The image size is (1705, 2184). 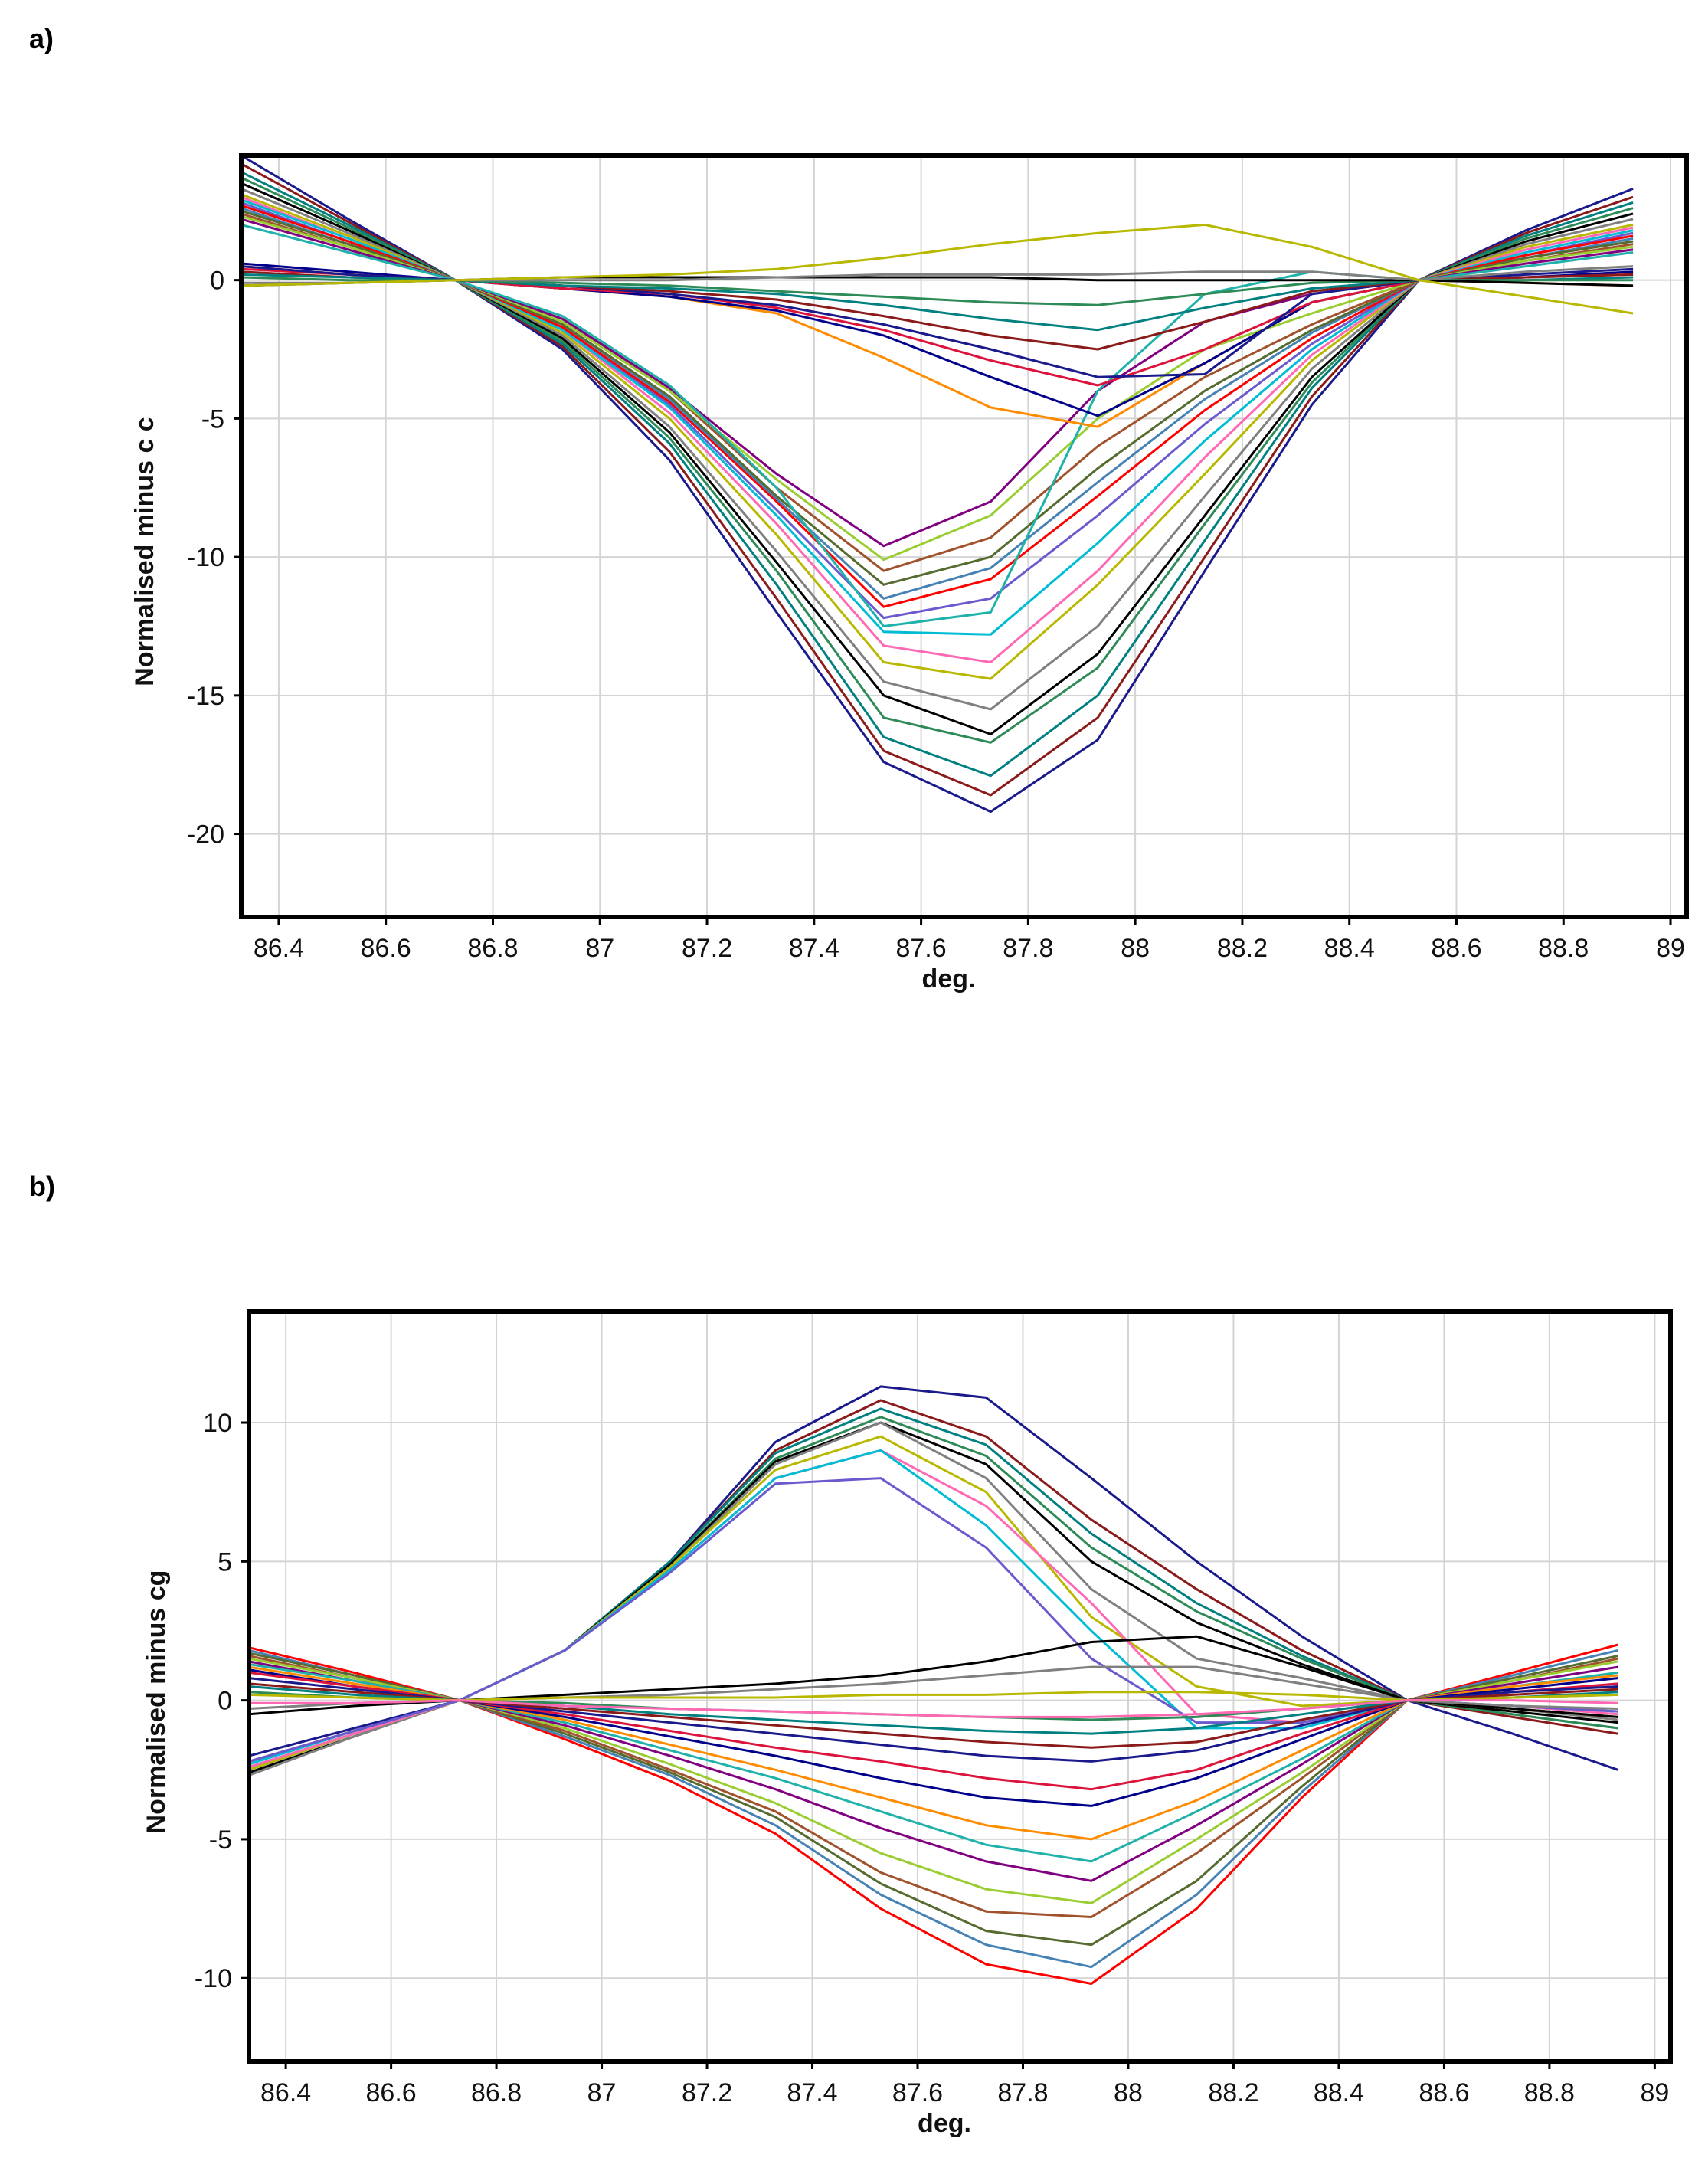 What do you see at coordinates (218, 1423) in the screenshot?
I see `y-tick-label: 10` at bounding box center [218, 1423].